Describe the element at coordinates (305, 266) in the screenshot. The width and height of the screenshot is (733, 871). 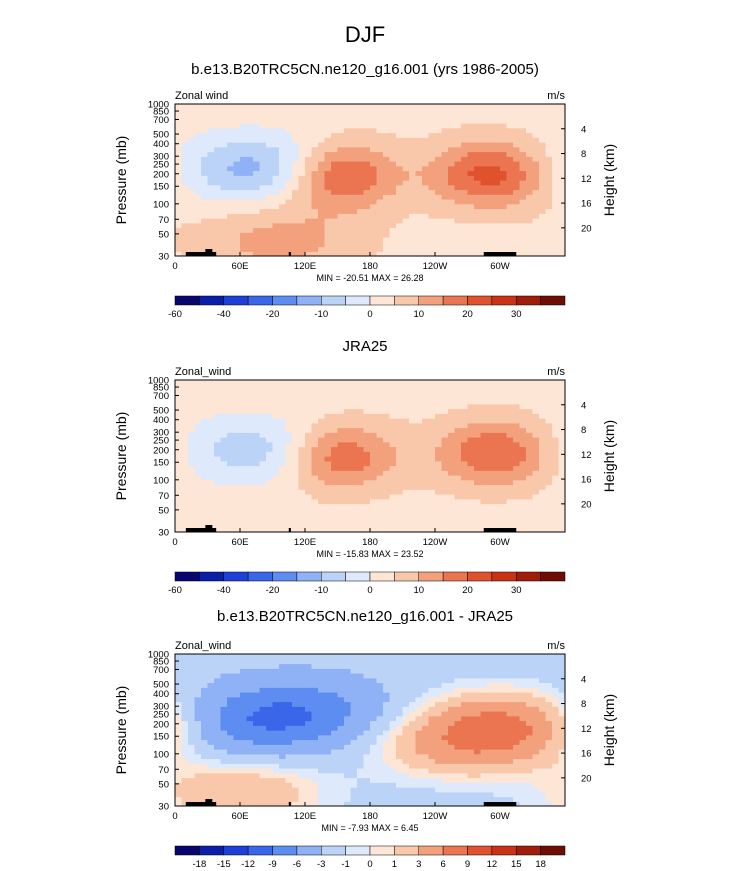
I see `x-tick-label: 120E` at that location.